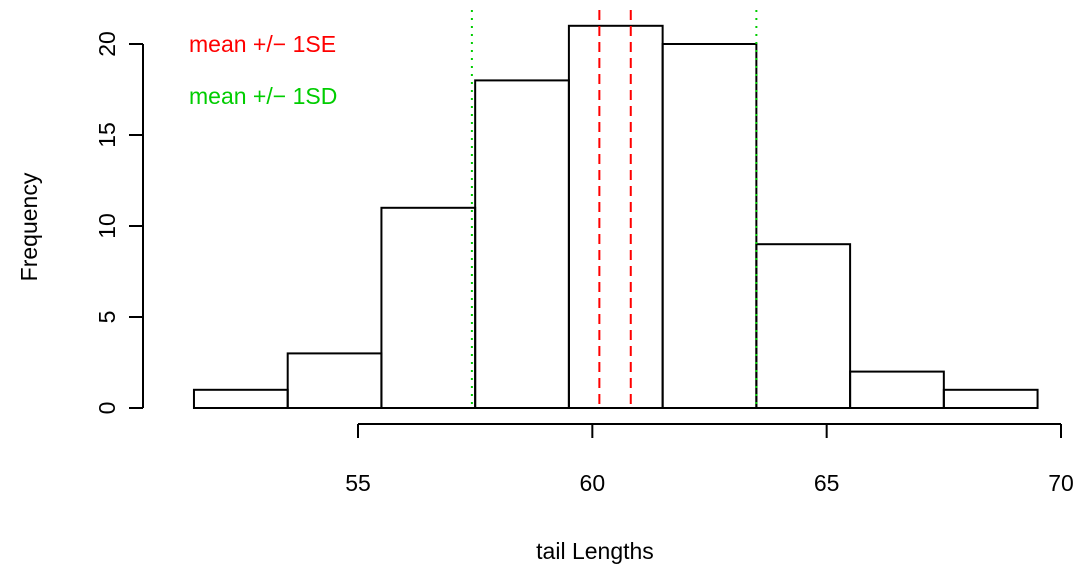 This screenshot has height=576, width=1081. Describe the element at coordinates (107, 44) in the screenshot. I see `y-tick-label-4: 20` at that location.